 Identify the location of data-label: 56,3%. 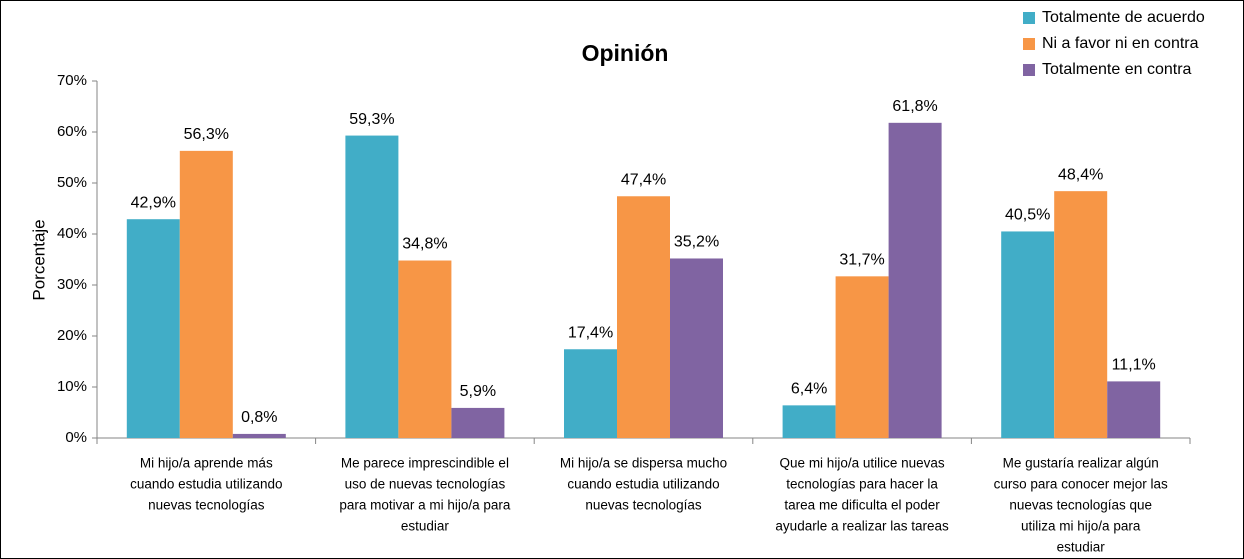
(206, 134).